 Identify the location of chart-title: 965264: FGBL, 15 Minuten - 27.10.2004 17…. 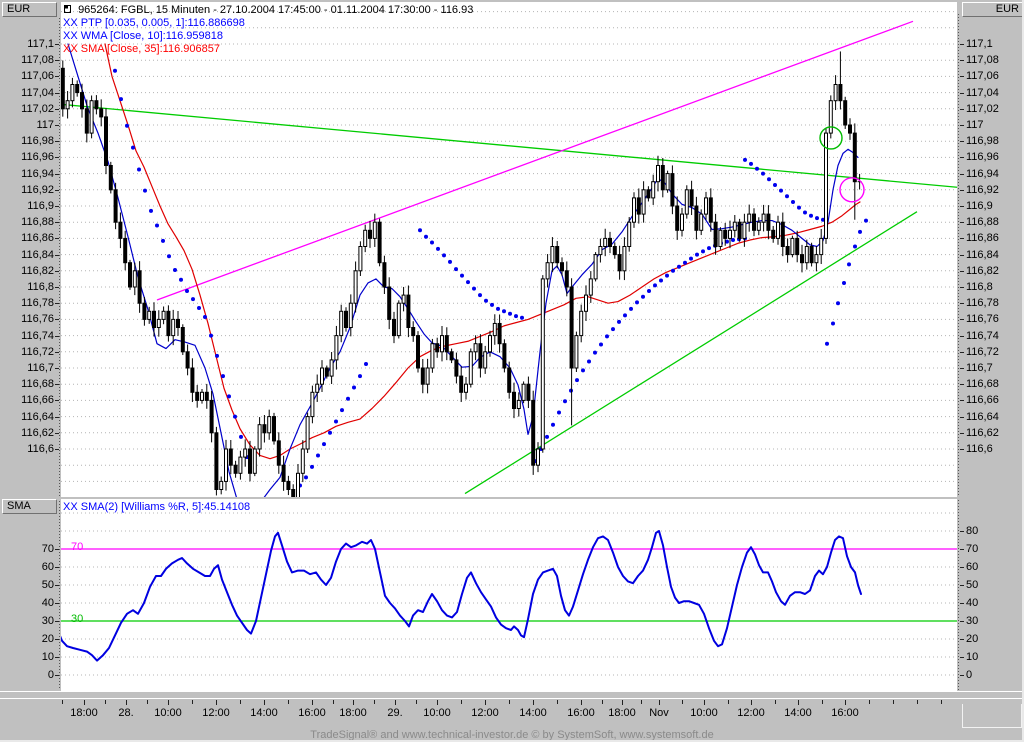
(276, 10).